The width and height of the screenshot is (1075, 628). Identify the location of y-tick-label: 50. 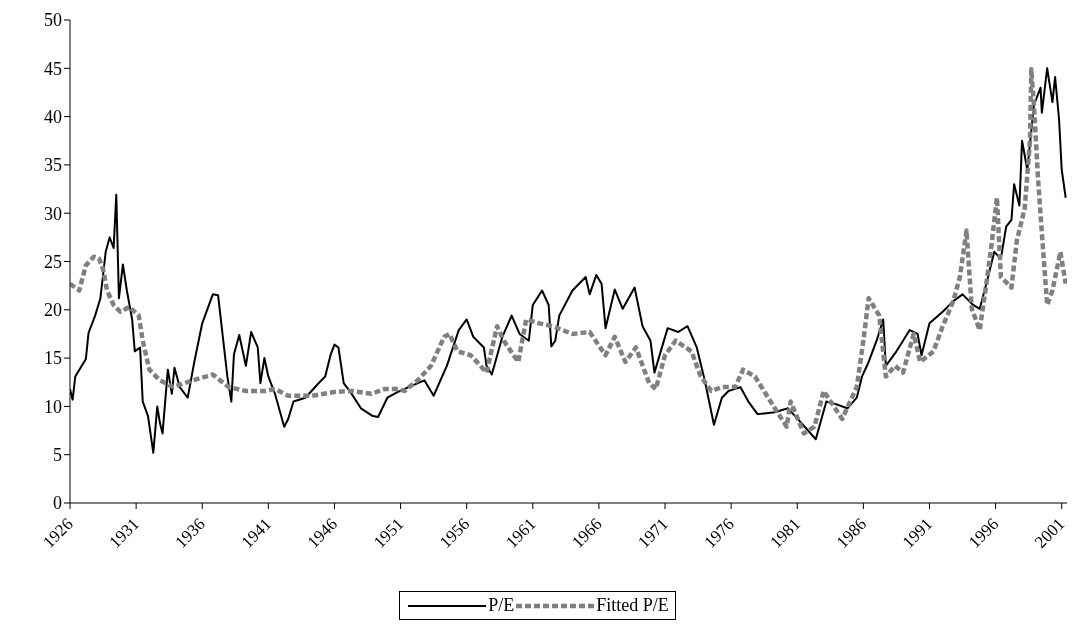
(53, 20).